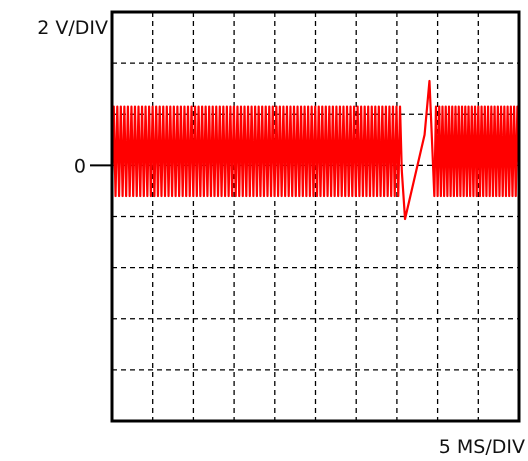 The width and height of the screenshot is (528, 461). What do you see at coordinates (482, 447) in the screenshot?
I see `x-scale-label: 5 MS/DIV` at bounding box center [482, 447].